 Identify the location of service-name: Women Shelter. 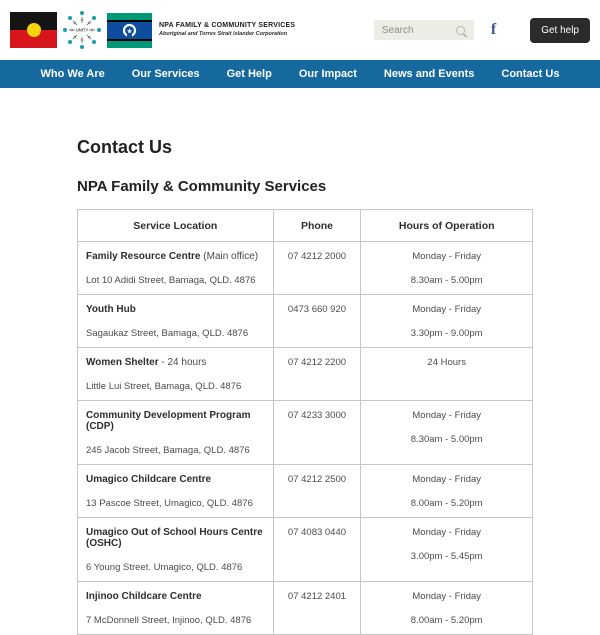
(122, 362).